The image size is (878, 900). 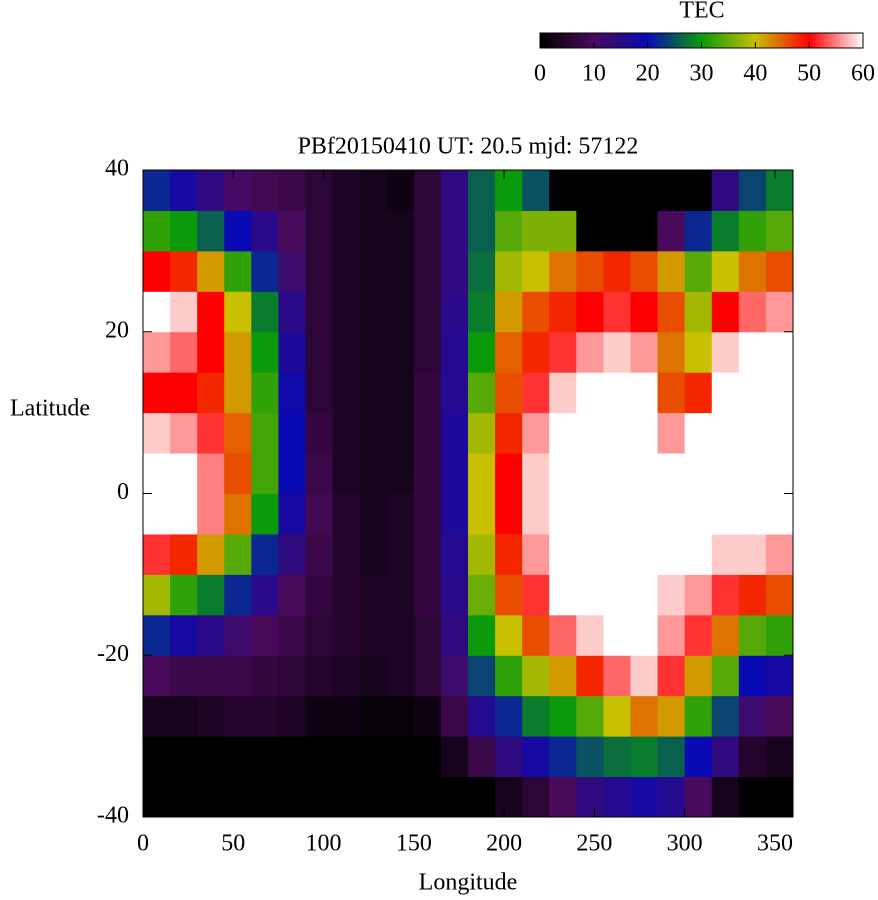 I want to click on x-tick-label: 0, so click(x=143, y=844).